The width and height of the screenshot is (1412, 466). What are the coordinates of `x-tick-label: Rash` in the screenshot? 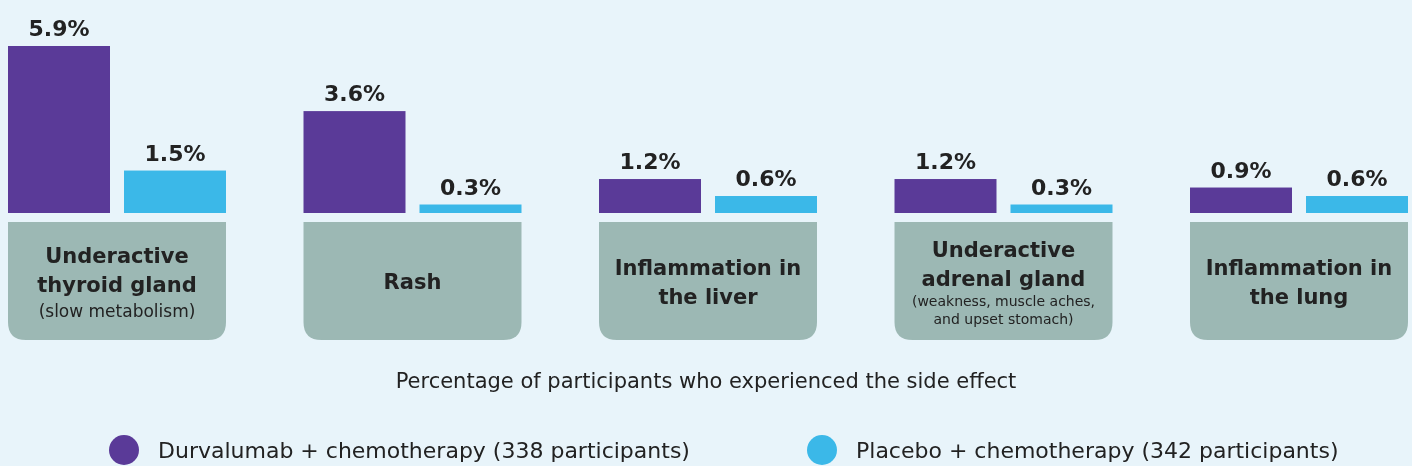 It's located at (412, 282).